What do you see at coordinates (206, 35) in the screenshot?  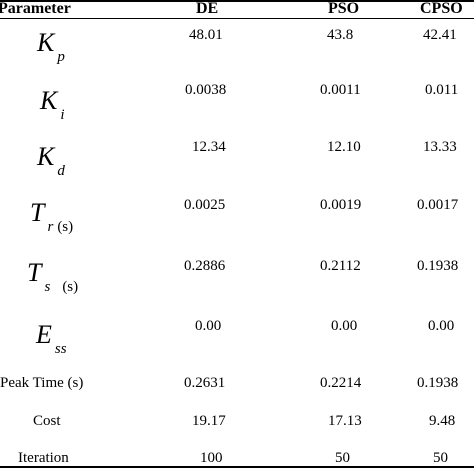 I see `value-de: 48.01` at bounding box center [206, 35].